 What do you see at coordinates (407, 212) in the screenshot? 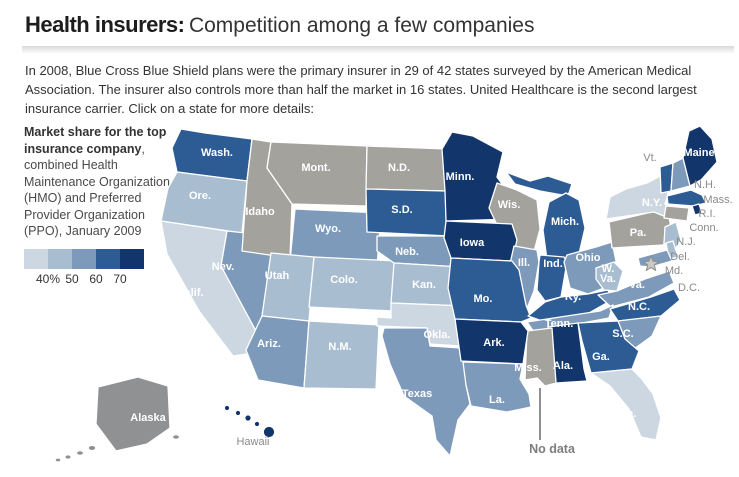
I see `state-sd` at bounding box center [407, 212].